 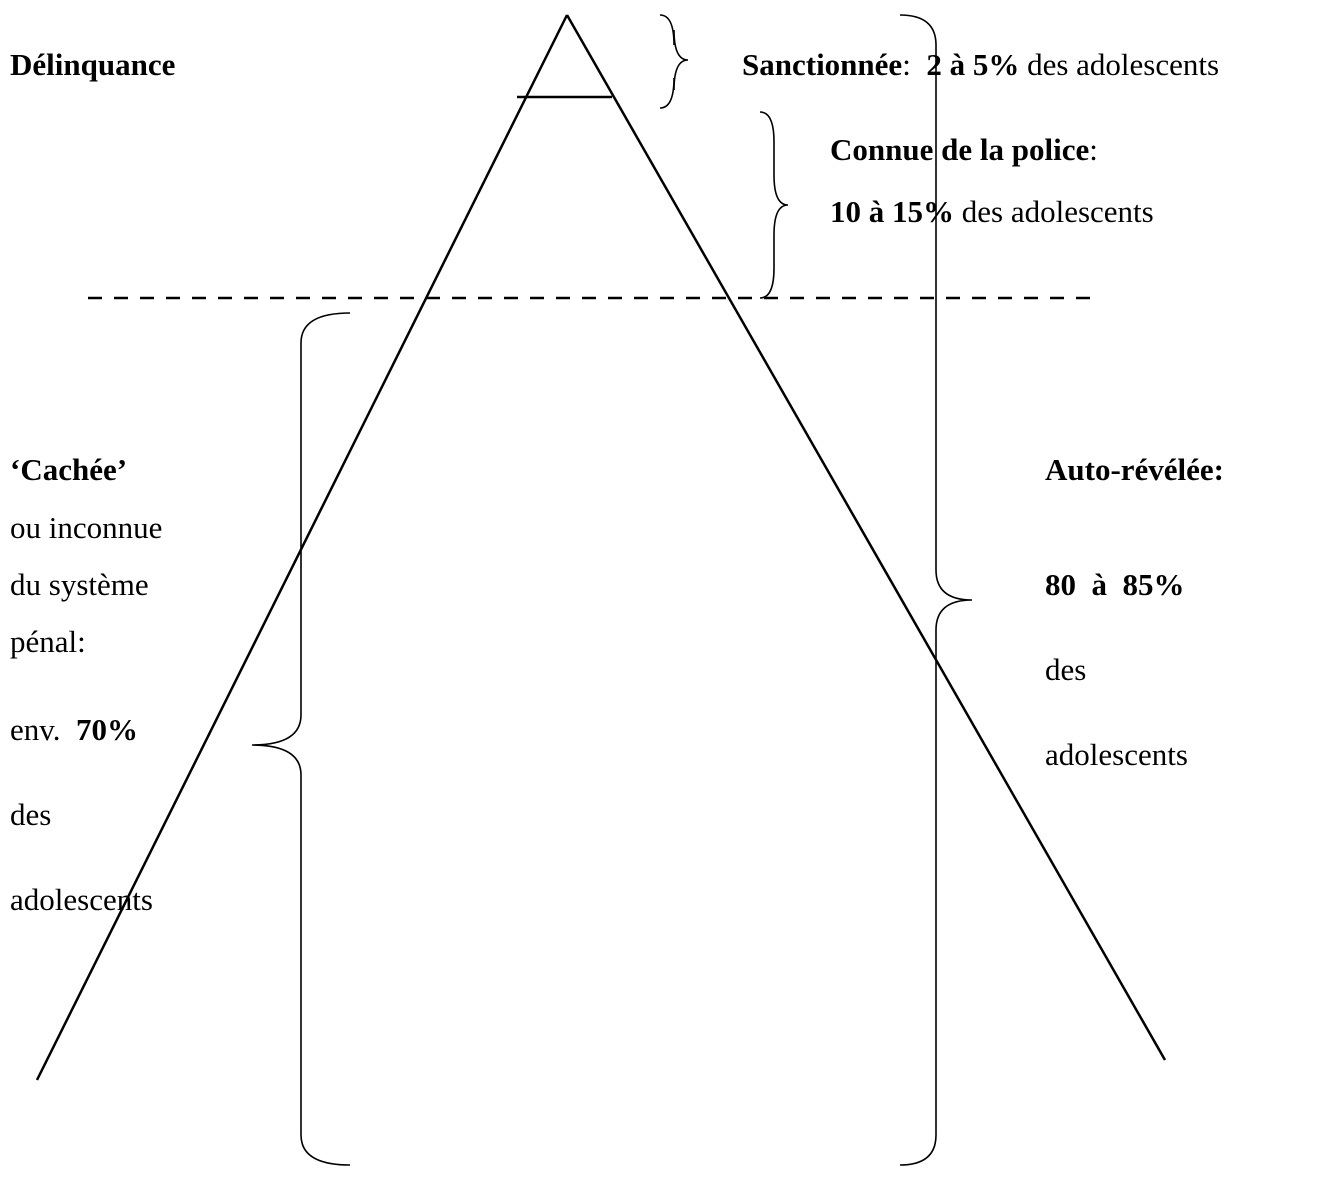 I want to click on text-part: Auto-révélée:, so click(x=1134, y=469).